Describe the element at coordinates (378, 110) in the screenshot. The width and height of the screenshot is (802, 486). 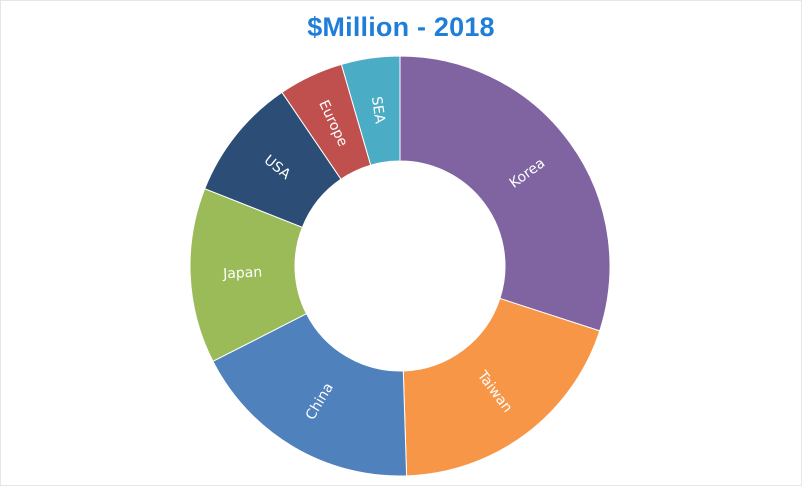
I see `slice-label-sea: SEA` at that location.